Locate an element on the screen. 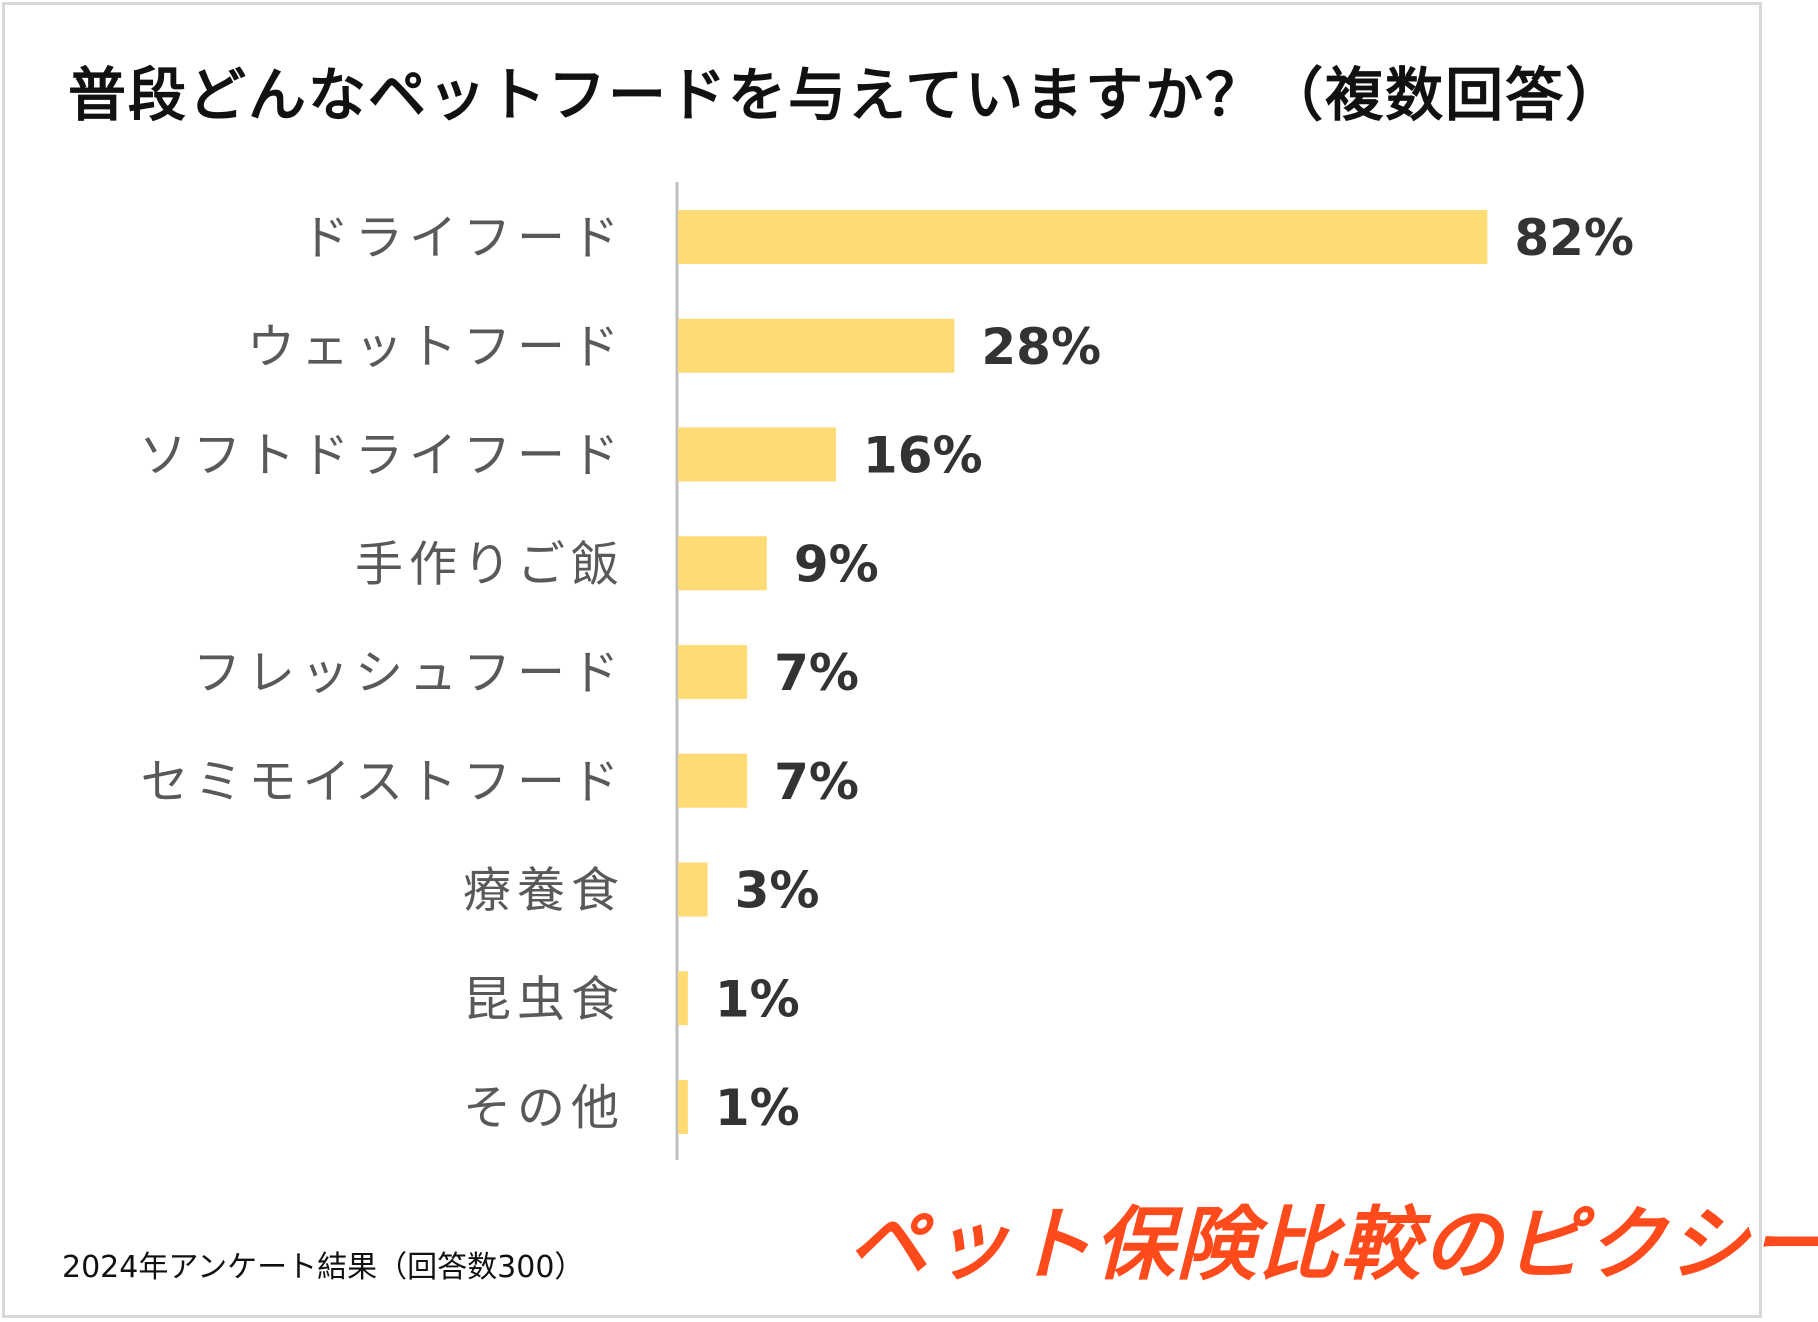 This screenshot has height=1322, width=1818. value-label: 9% is located at coordinates (836, 564).